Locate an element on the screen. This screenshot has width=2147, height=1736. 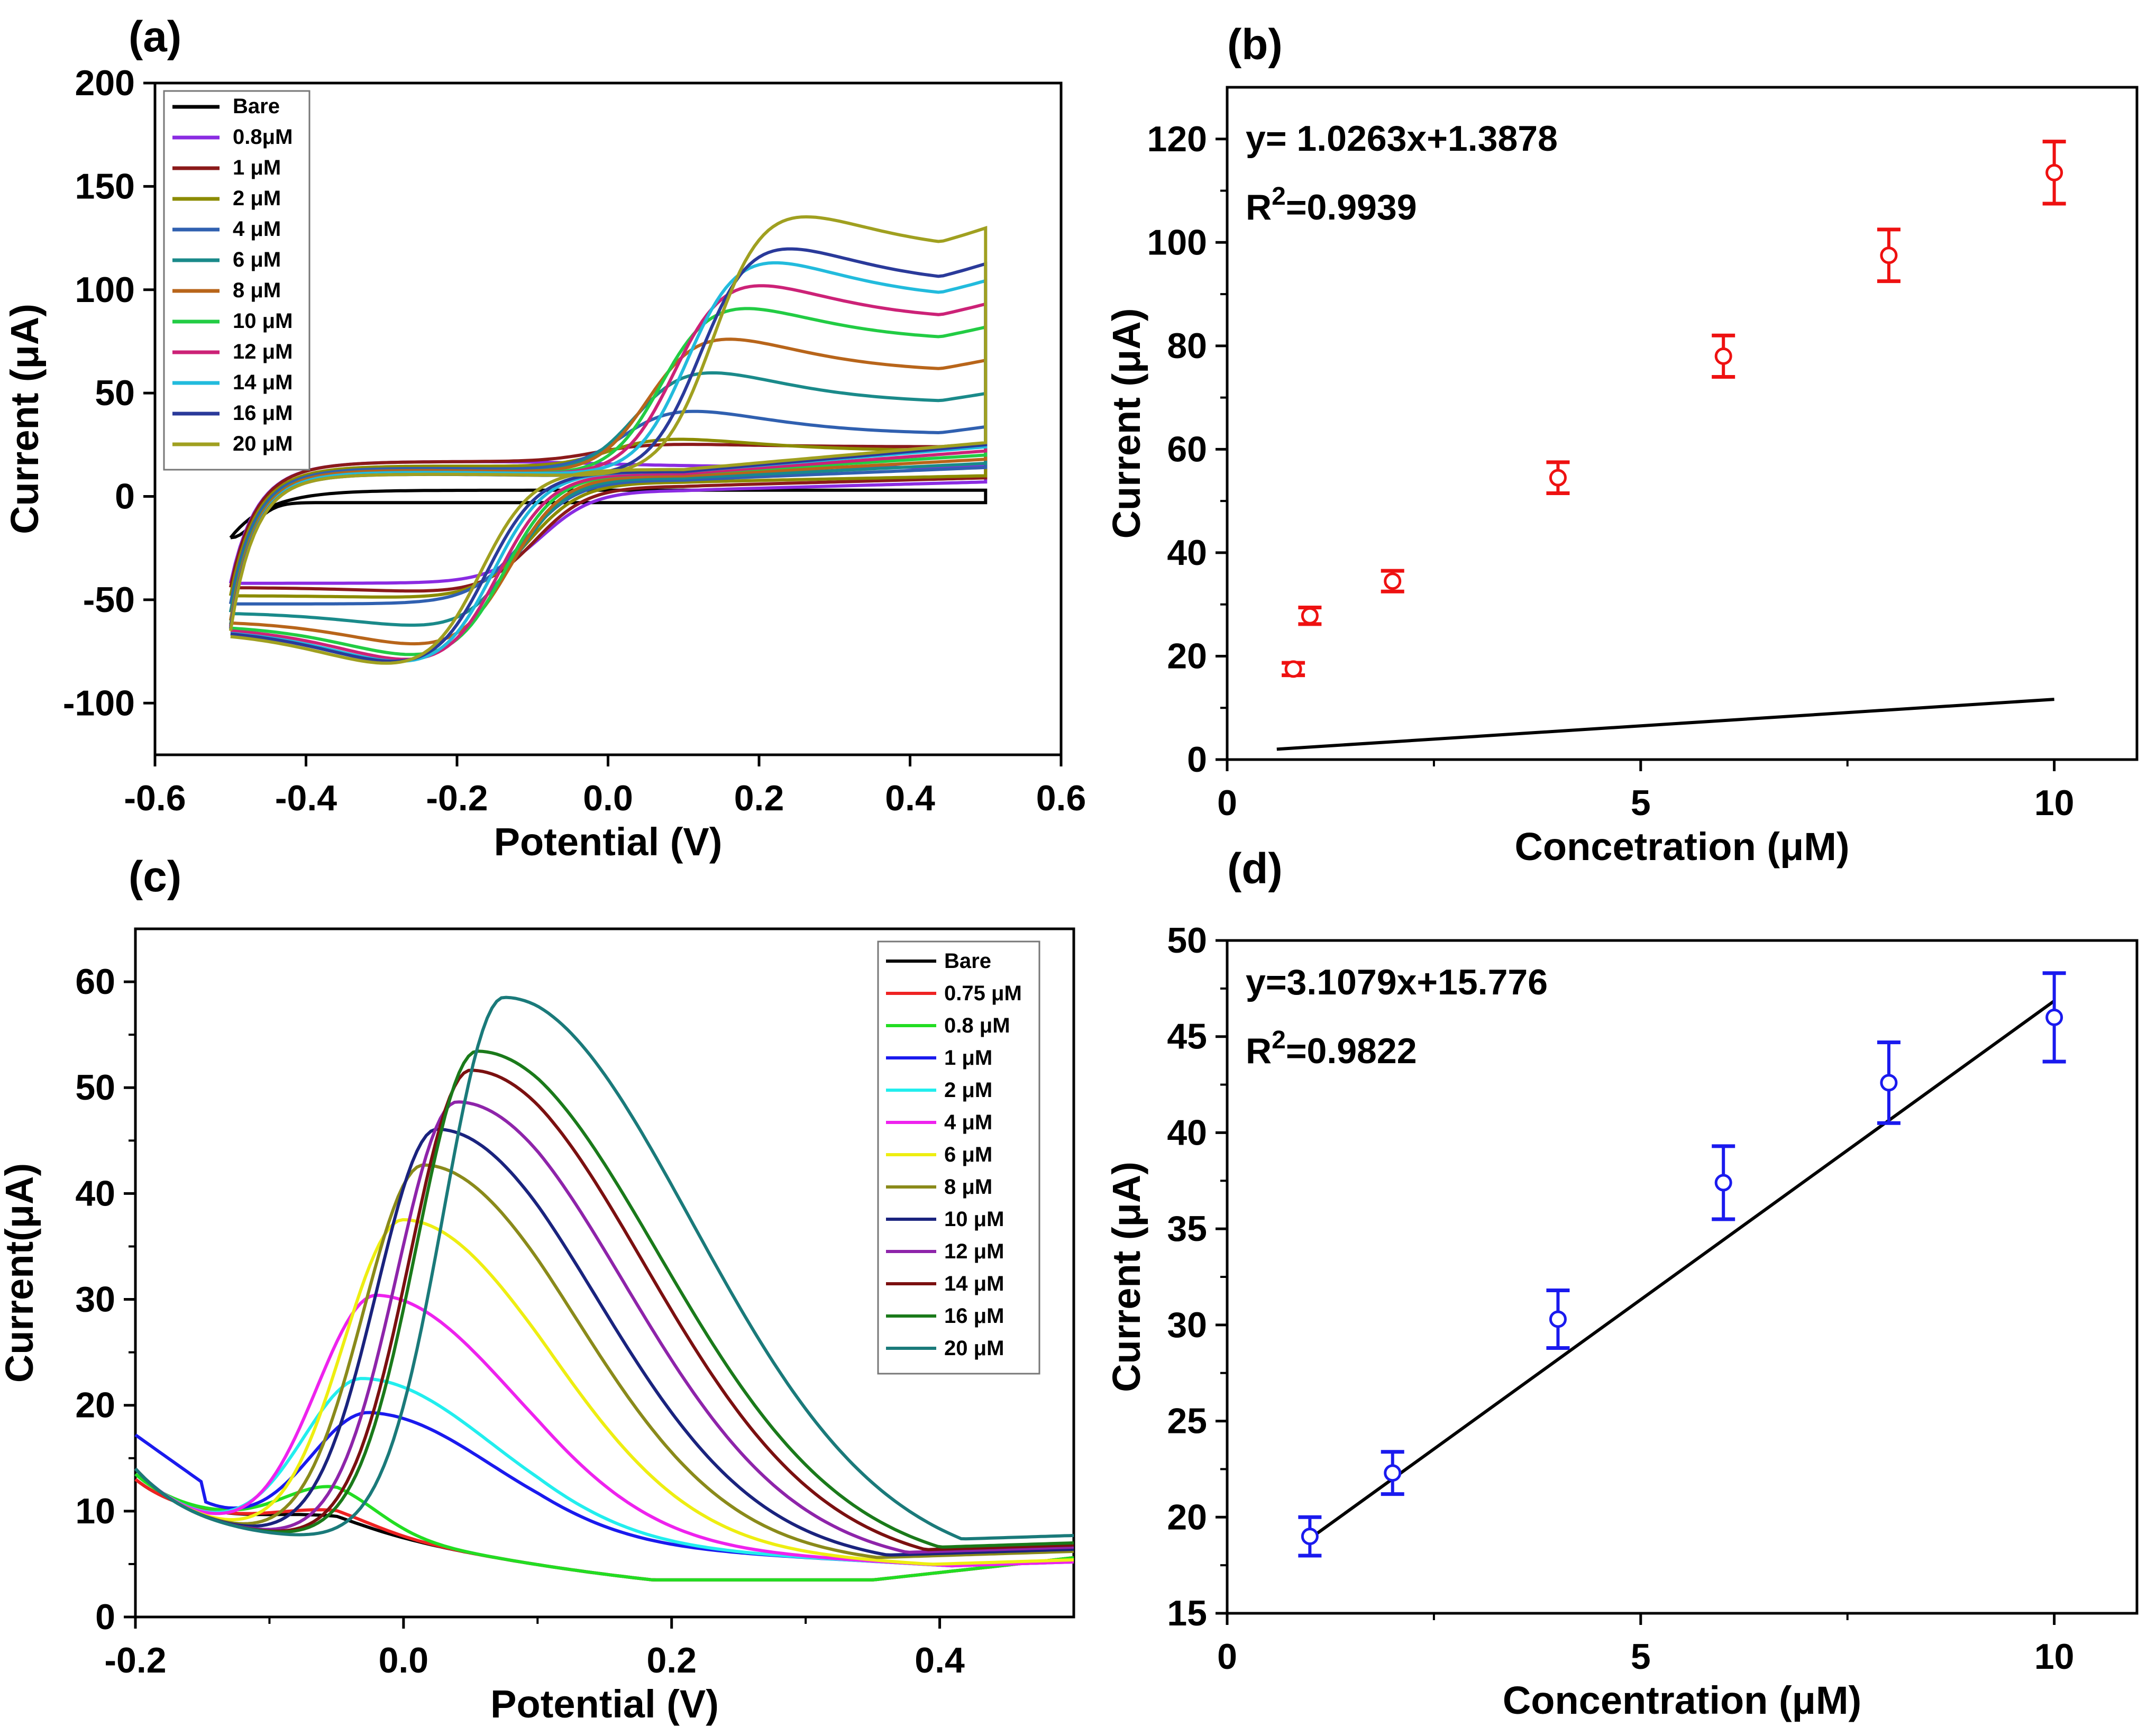
legend-label: 0.8μM is located at coordinates (263, 137).